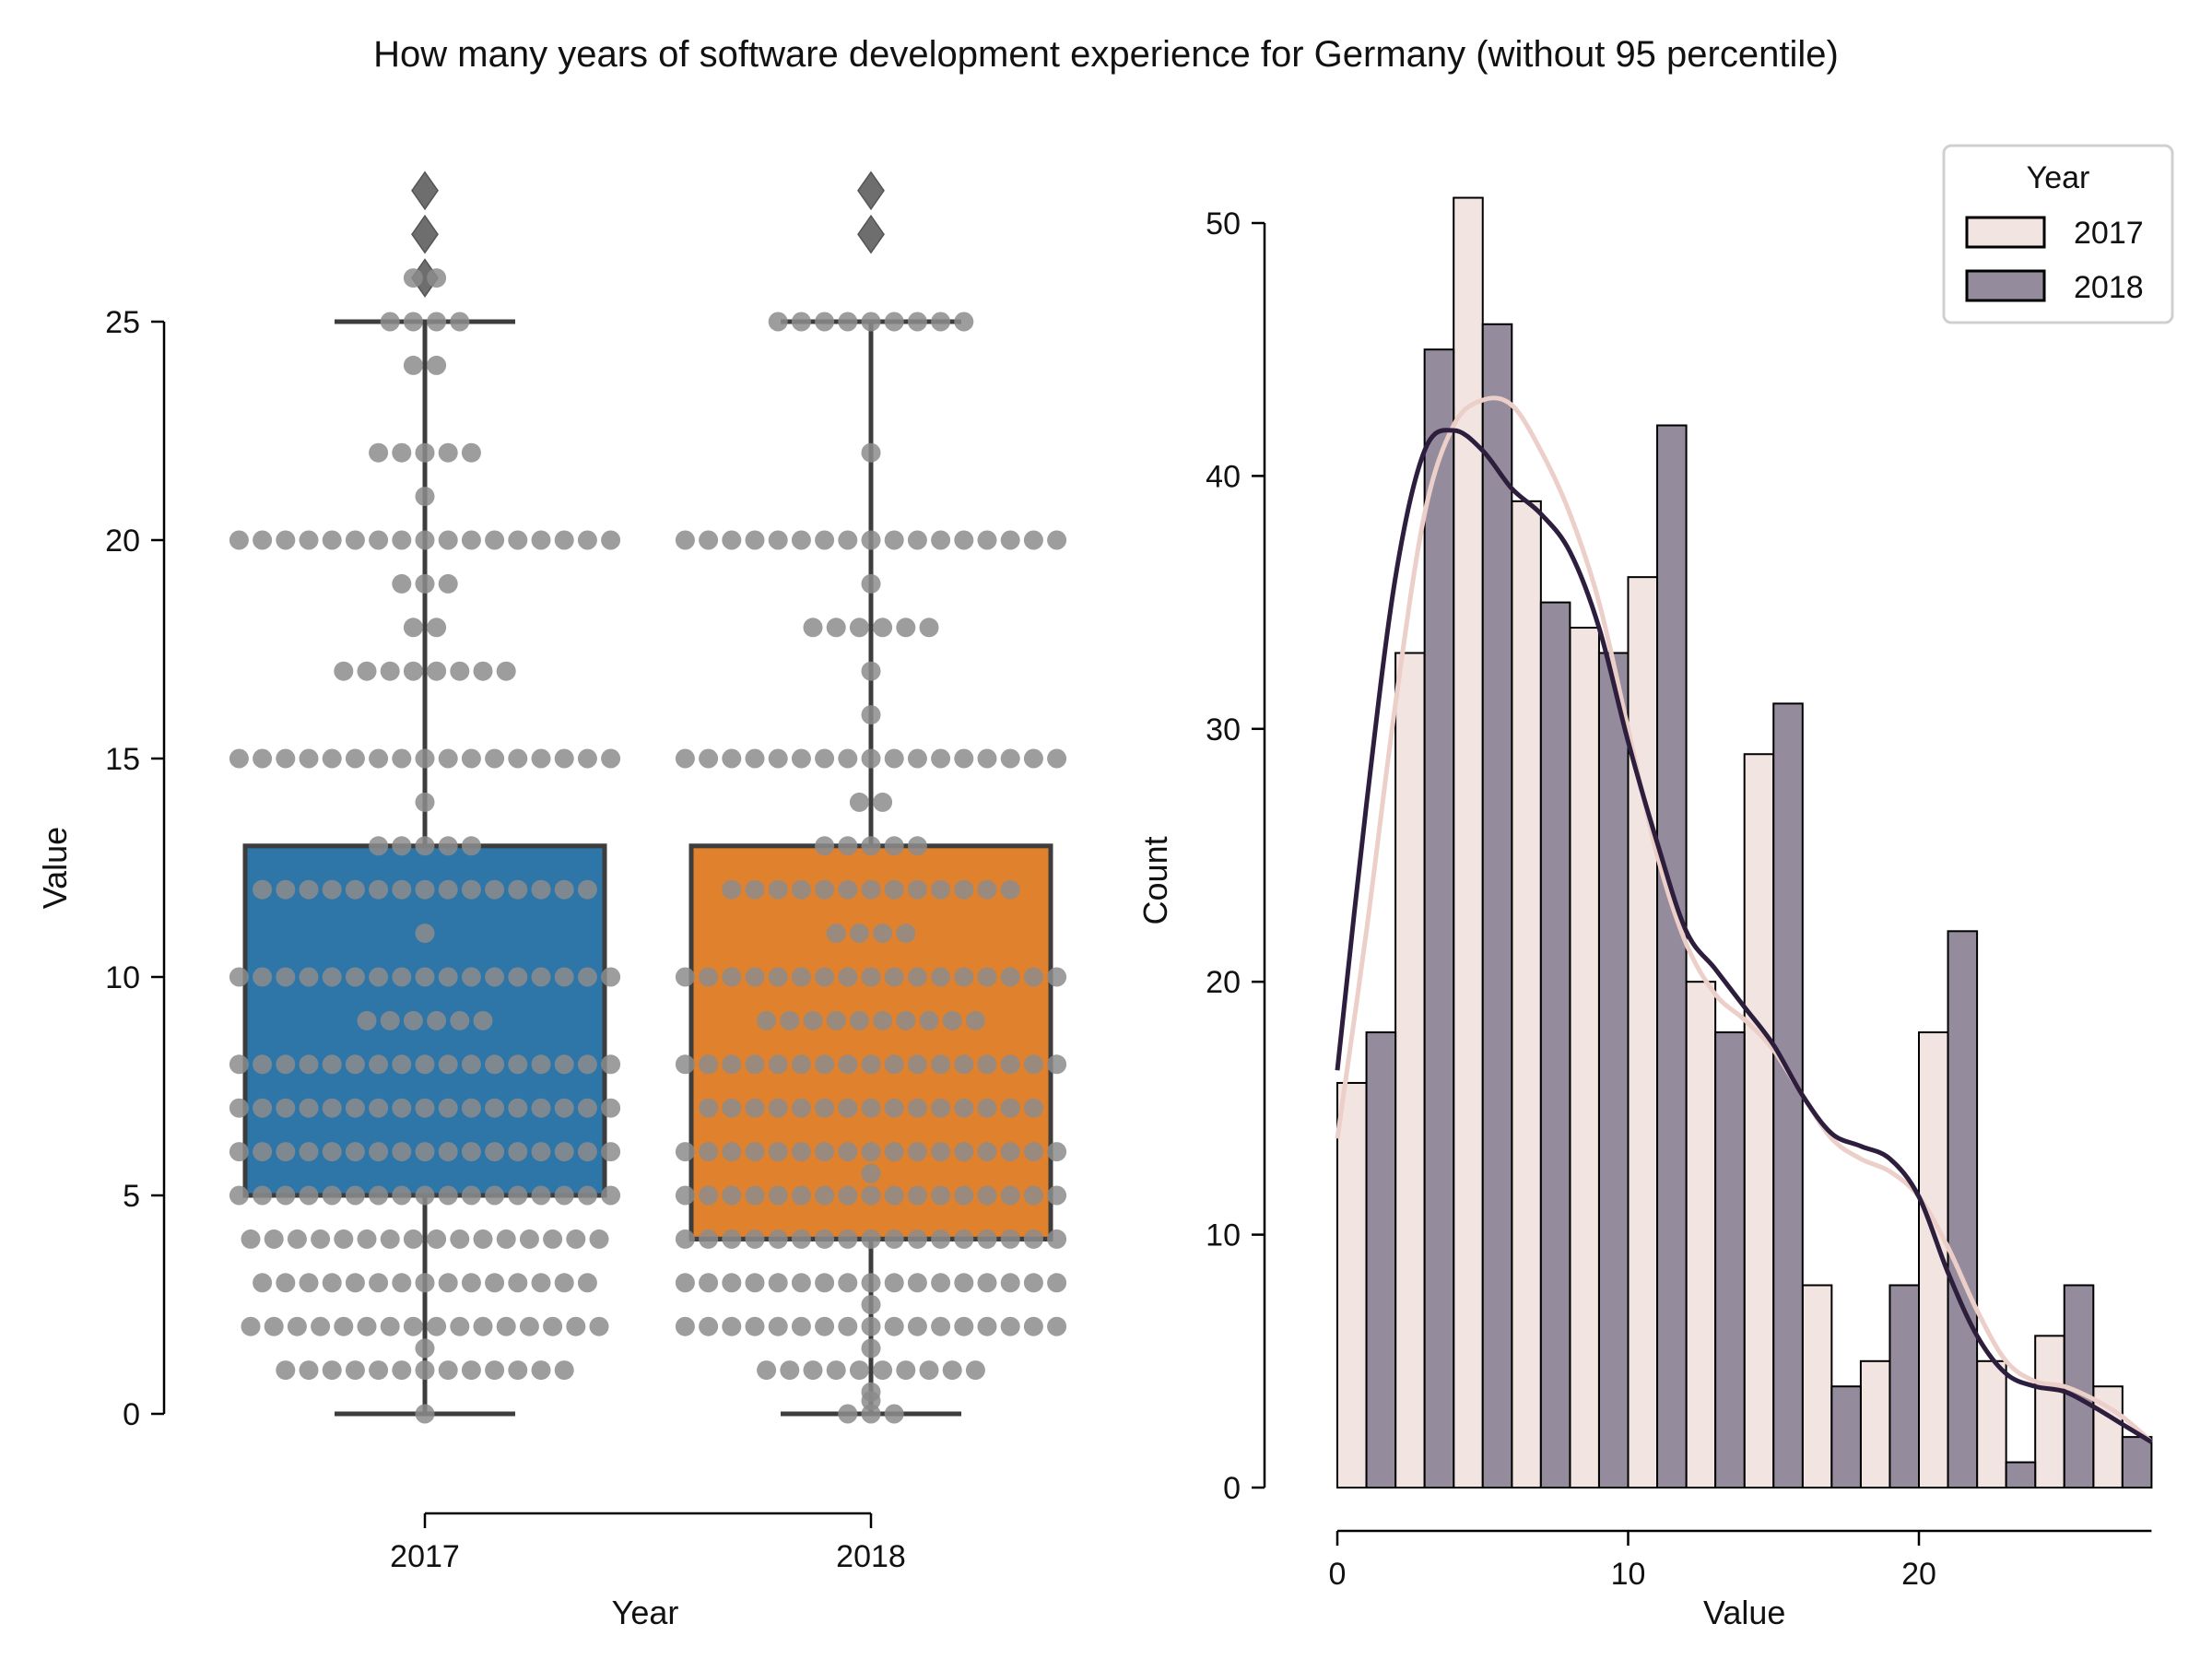 This screenshot has height=1659, width=2212. I want to click on outlier-marker, so click(871, 234).